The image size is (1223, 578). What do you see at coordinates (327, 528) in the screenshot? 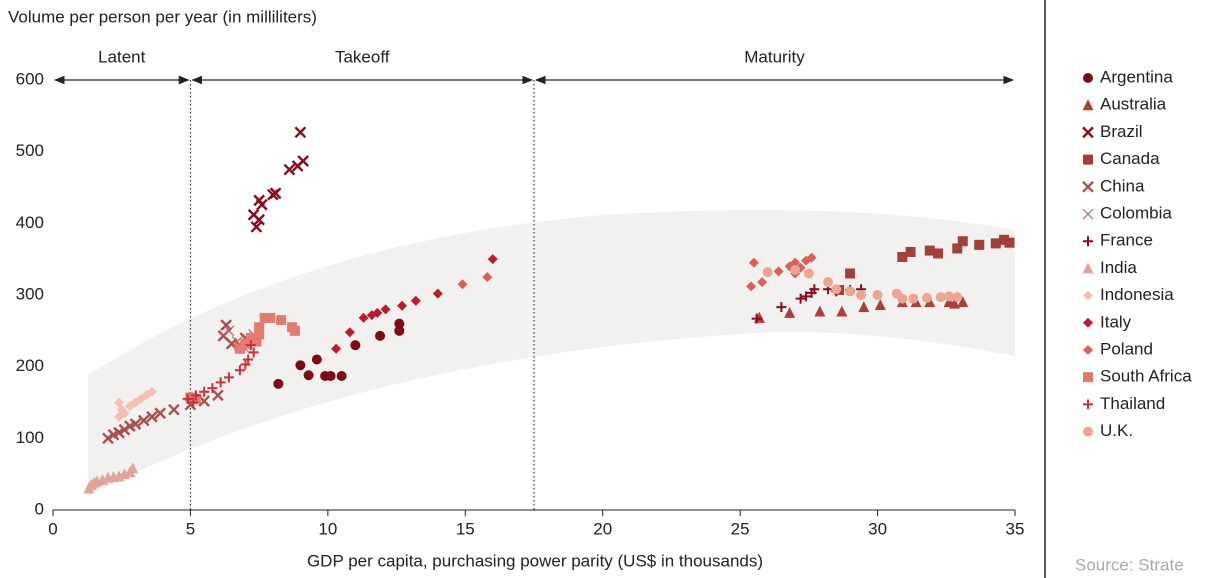
I see `x-tick-label: 10` at bounding box center [327, 528].